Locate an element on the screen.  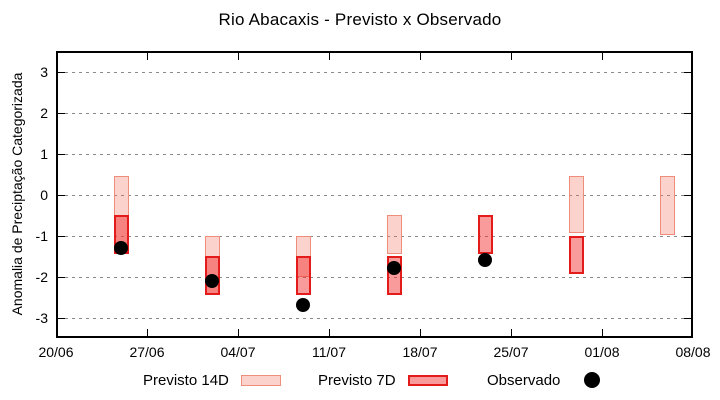
legend-label-observado: Observado is located at coordinates (524, 380).